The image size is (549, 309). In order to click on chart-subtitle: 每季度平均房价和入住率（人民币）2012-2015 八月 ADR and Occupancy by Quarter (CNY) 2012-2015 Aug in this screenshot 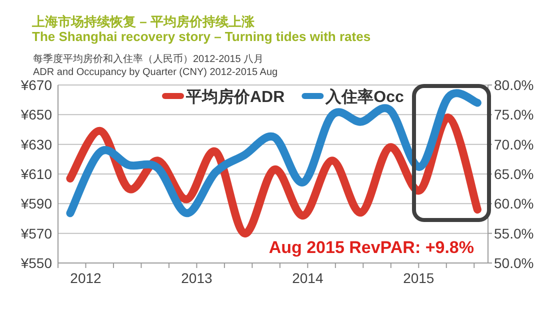, I will do `click(155, 65)`.